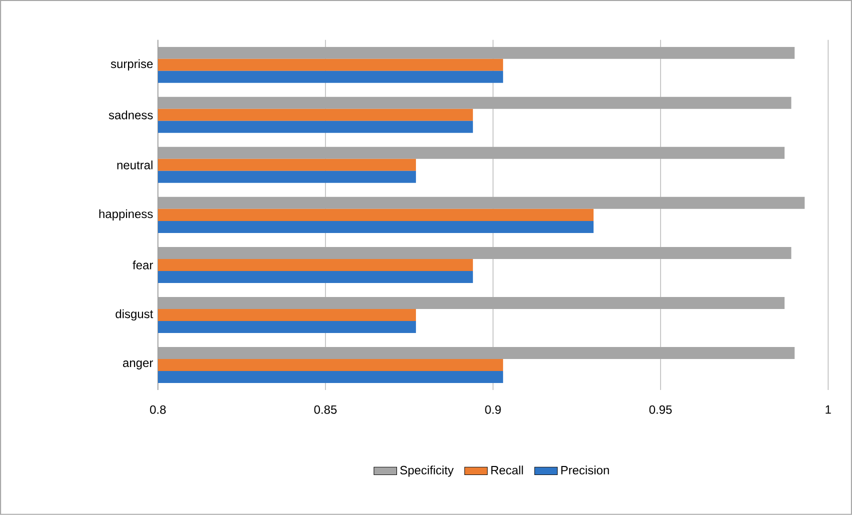 Image resolution: width=852 pixels, height=515 pixels. I want to click on x-tick-label: 1, so click(828, 409).